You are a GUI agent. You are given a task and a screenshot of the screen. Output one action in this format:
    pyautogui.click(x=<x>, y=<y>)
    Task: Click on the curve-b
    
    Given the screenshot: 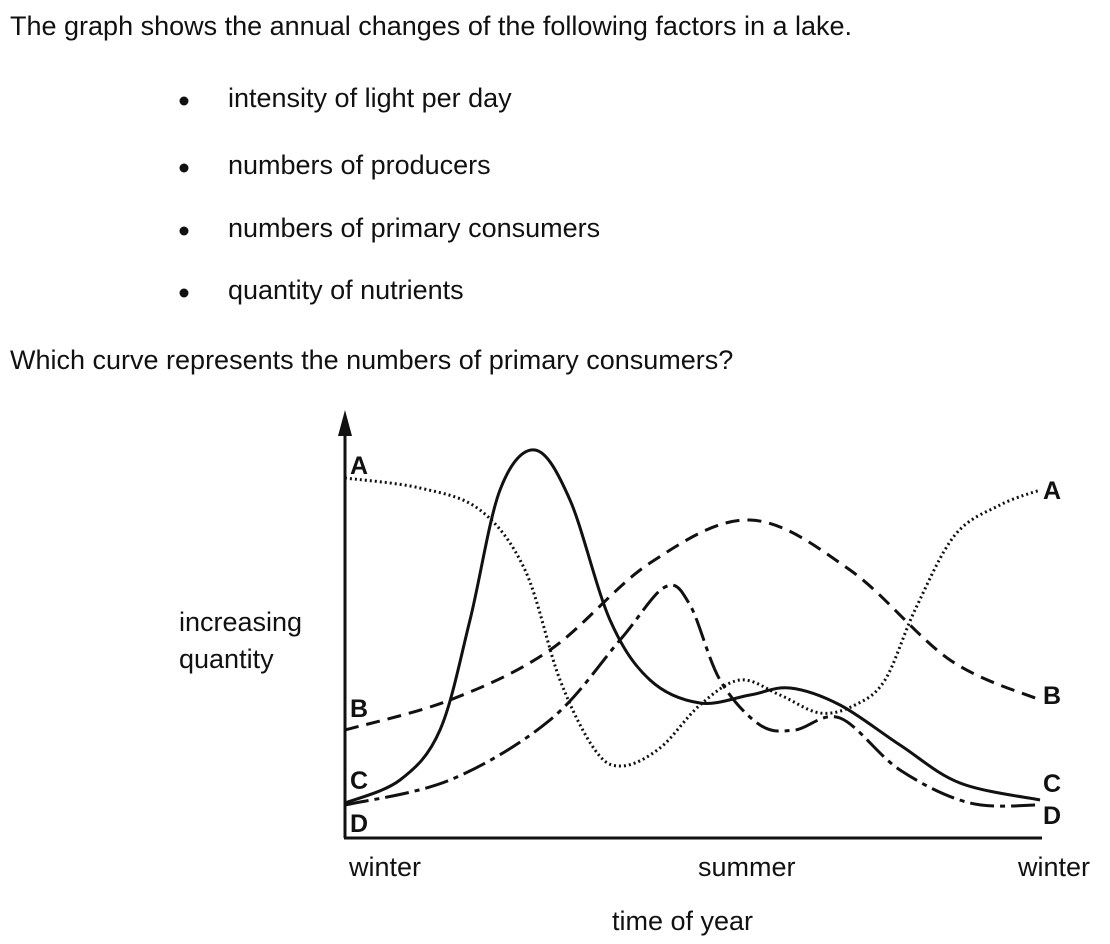 What is the action you would take?
    pyautogui.click(x=692, y=625)
    